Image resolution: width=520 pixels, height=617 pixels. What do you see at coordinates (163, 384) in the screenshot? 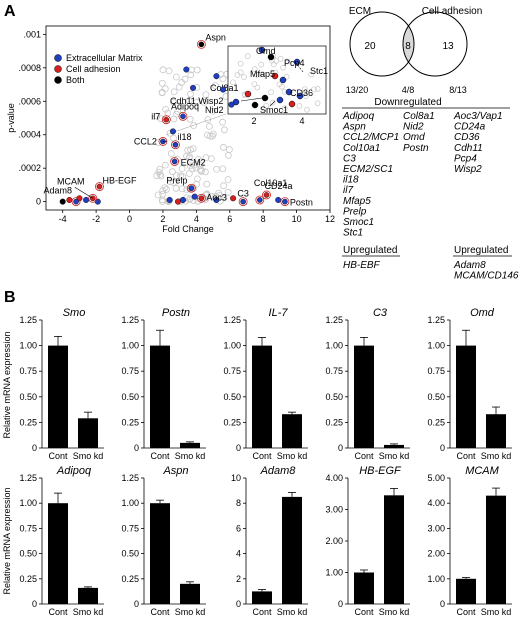
I see `bar-panel-postn: 0 0.25 0.50 0.75 1.00 1.25 Postn Cont Smo kd` at bounding box center [163, 384].